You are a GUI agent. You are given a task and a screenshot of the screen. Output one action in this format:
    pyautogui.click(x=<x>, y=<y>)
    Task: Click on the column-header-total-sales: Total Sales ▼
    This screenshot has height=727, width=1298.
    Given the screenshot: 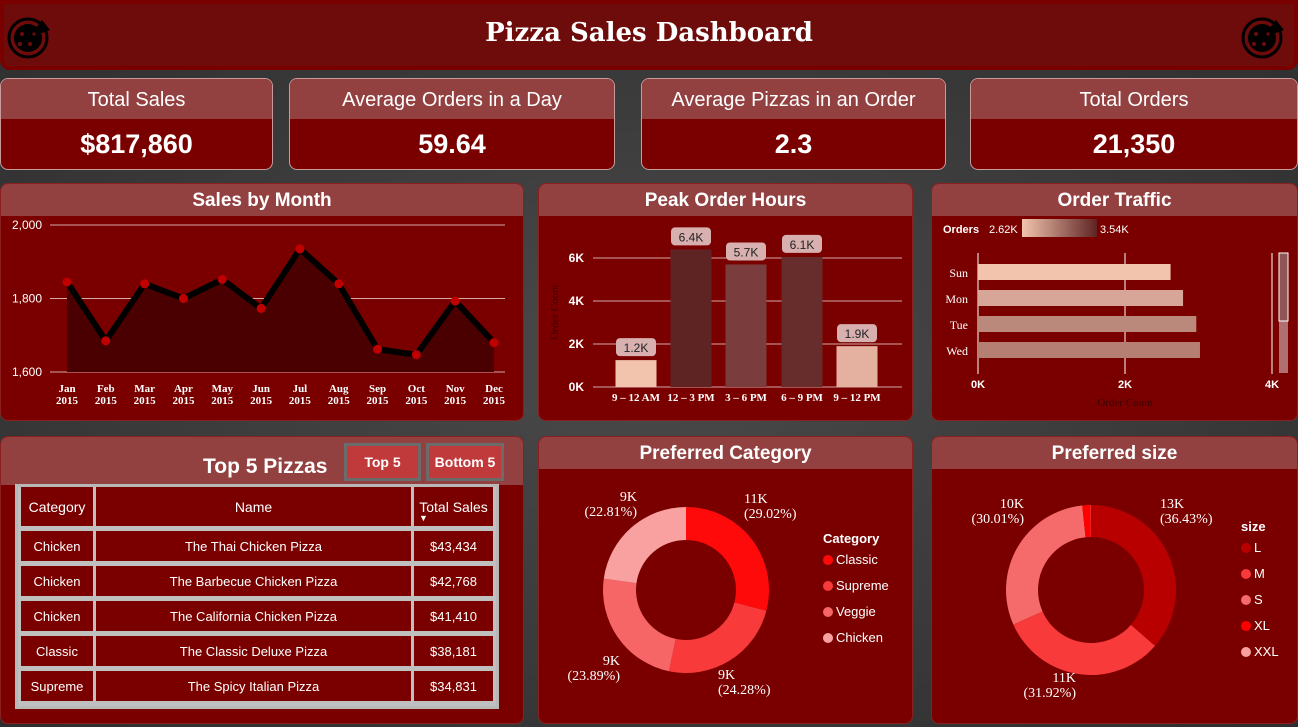 What is the action you would take?
    pyautogui.click(x=453, y=509)
    